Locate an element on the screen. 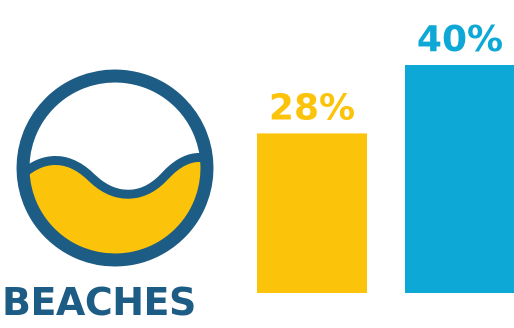 This screenshot has height=328, width=514. bar-1-value-label: 28% is located at coordinates (312, 107).